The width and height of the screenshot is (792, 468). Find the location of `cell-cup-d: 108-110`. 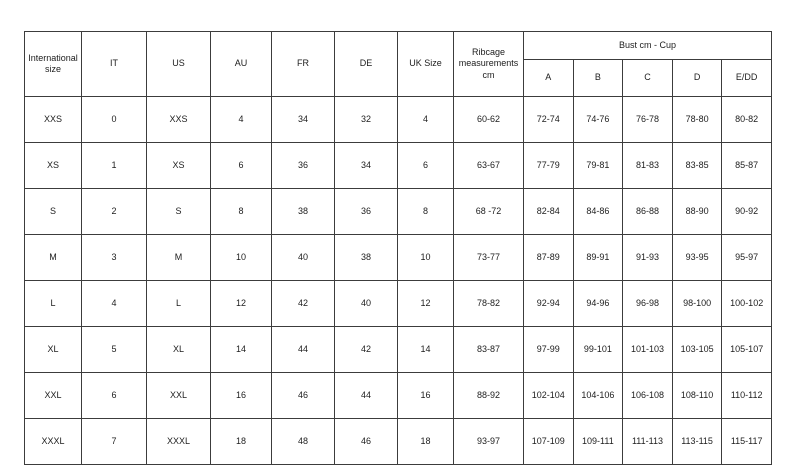

cell-cup-d: 108-110 is located at coordinates (697, 395).